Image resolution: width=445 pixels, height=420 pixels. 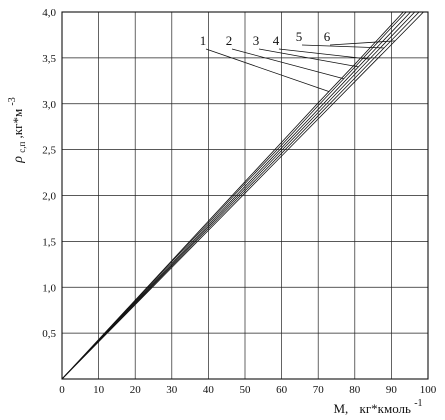 I want to click on y-axis-title-symbol: ρ, so click(x=18, y=160).